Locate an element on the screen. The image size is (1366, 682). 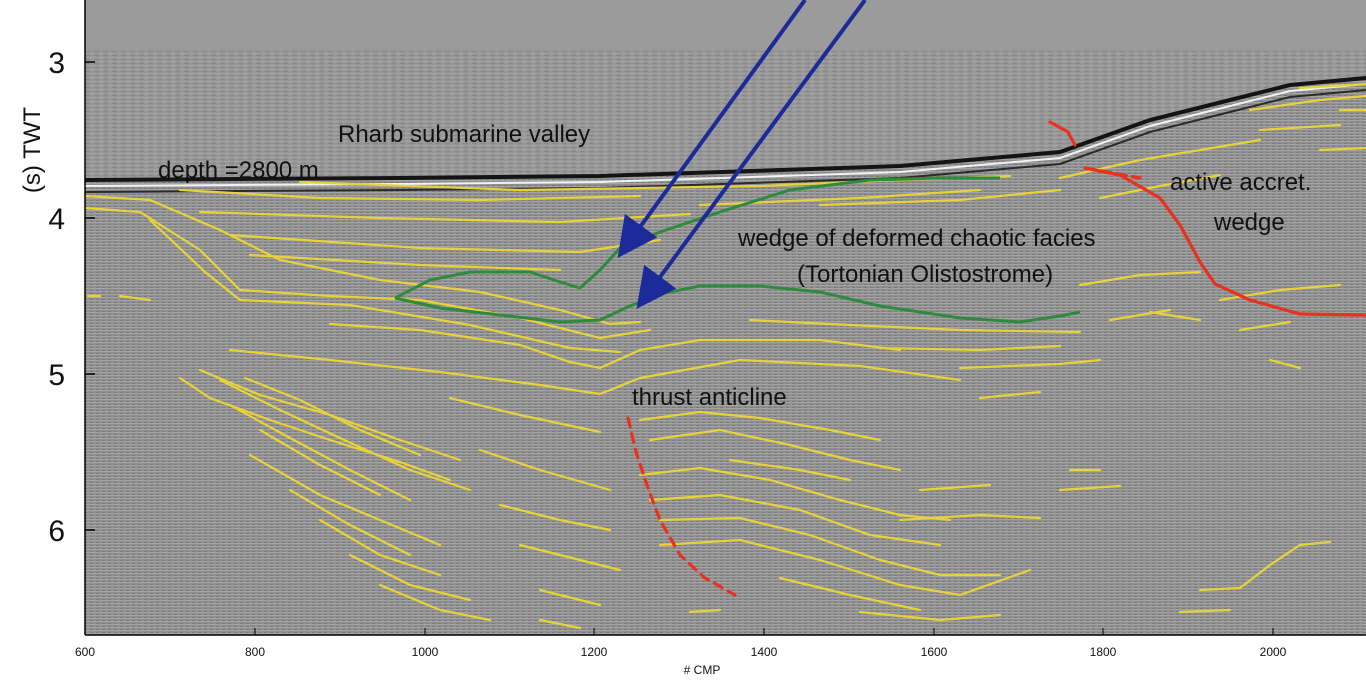
annotation-valley: Rharb submarine valley is located at coordinates (464, 134).